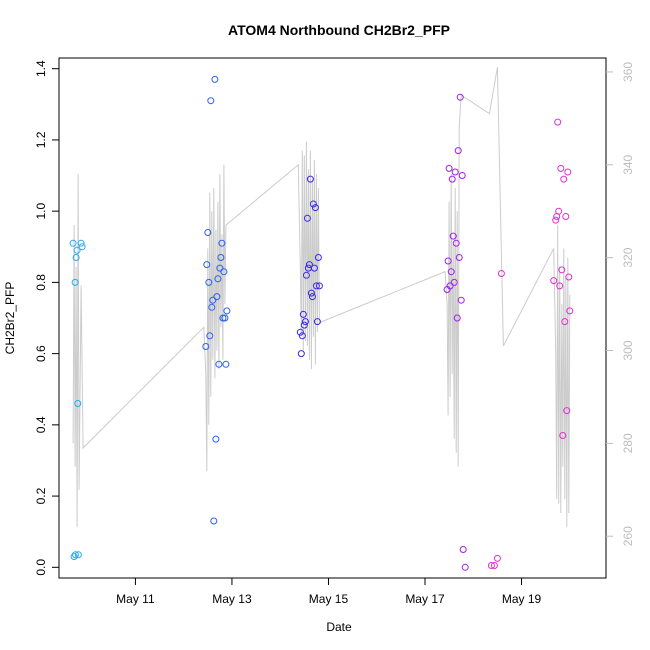  Describe the element at coordinates (41, 139) in the screenshot. I see `y-tick-label-6: 1.2` at that location.